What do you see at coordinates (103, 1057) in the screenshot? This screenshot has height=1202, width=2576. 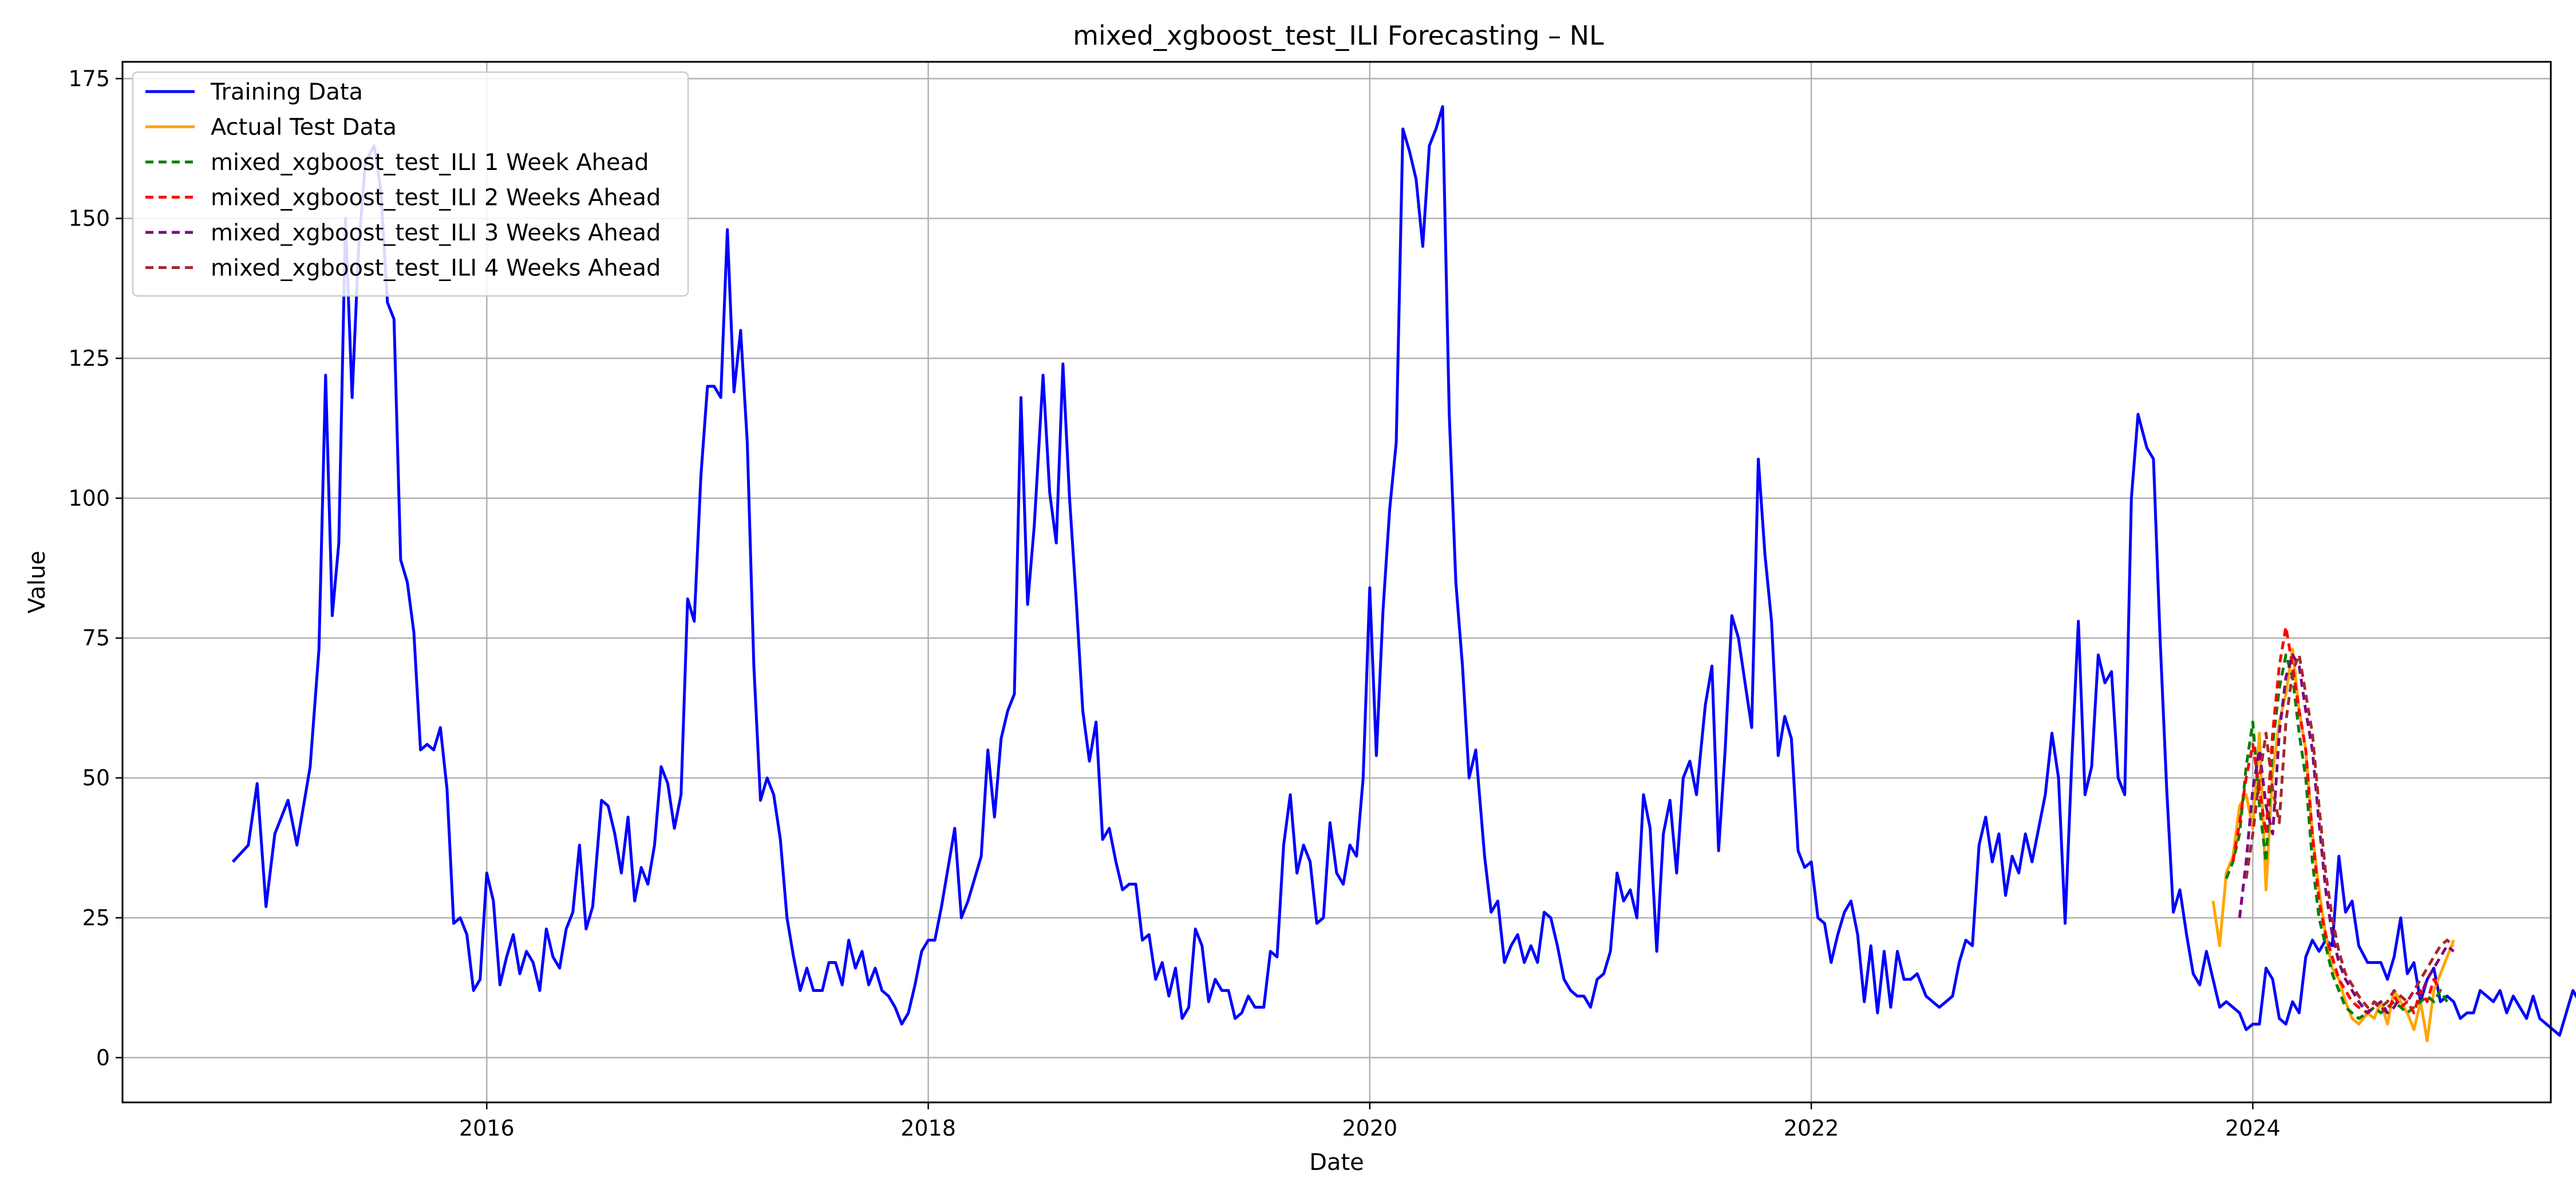 I see `y-tick-label: 0` at bounding box center [103, 1057].